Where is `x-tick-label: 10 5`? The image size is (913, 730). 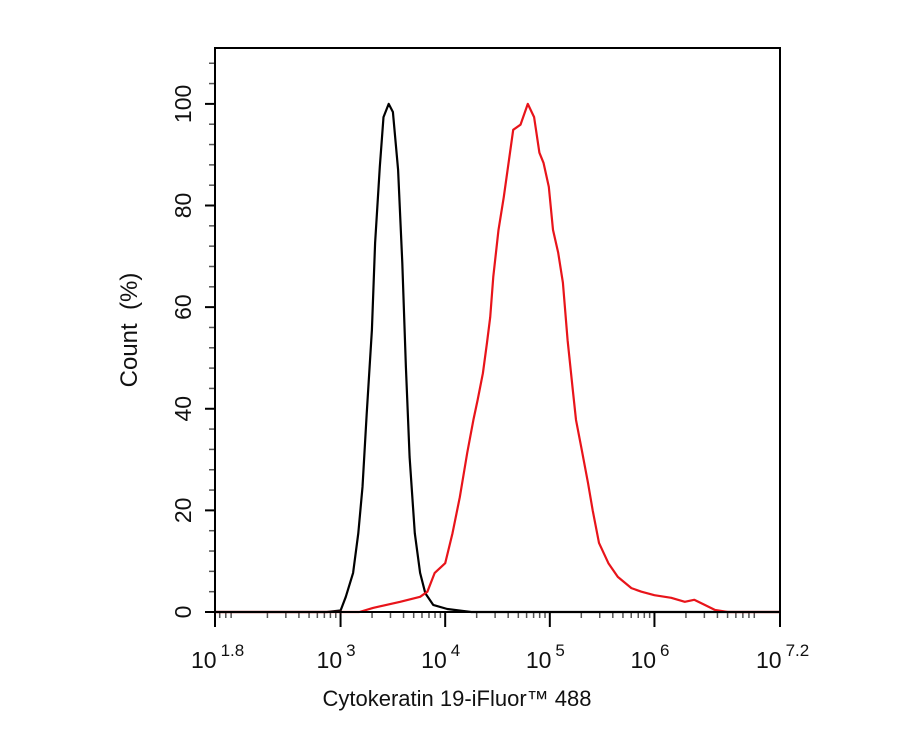
x-tick-label: 10 5 is located at coordinates (545, 657).